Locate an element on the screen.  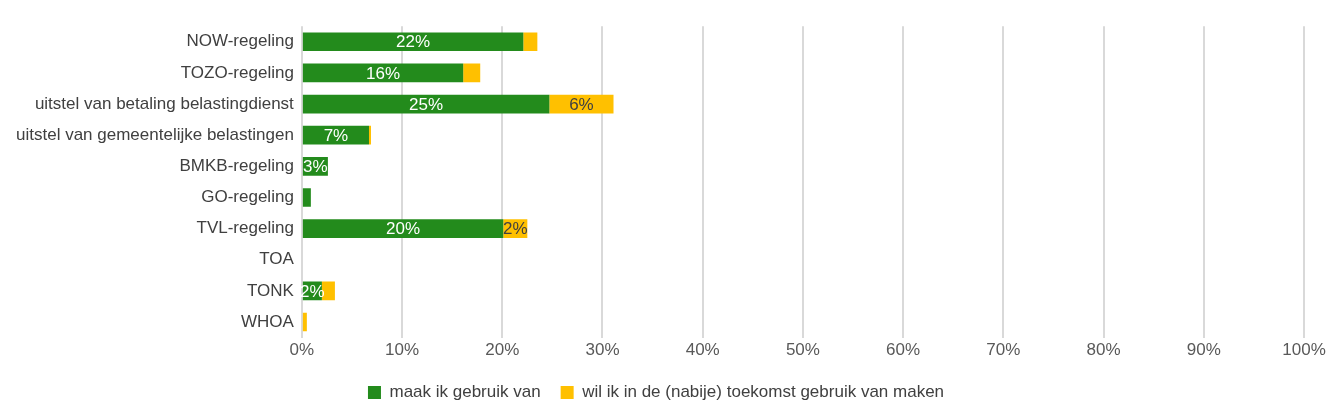
legend-label: wil ik in de (nabije) toekomst gebruik van maken is located at coordinates (763, 392).